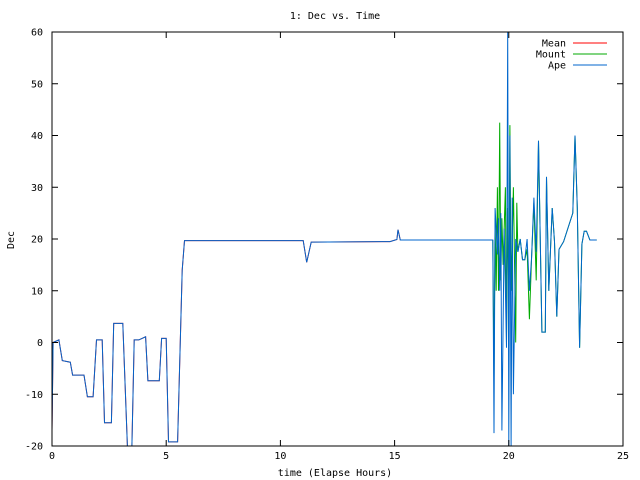  I want to click on legend-label-mount: Mount, so click(551, 55).